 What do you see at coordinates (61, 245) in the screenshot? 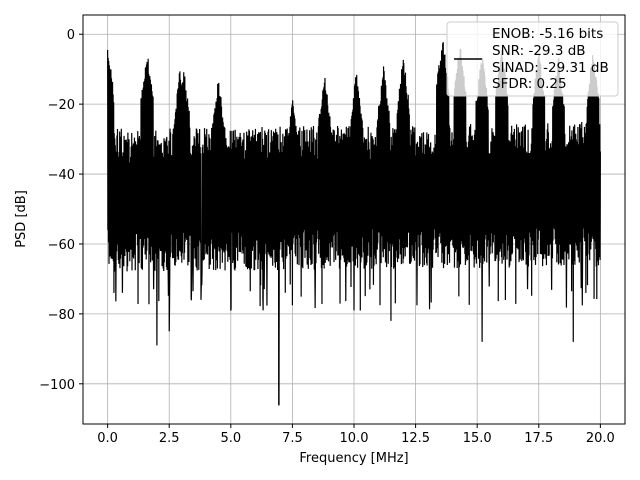
I see `y-tick-label: −60` at bounding box center [61, 245].